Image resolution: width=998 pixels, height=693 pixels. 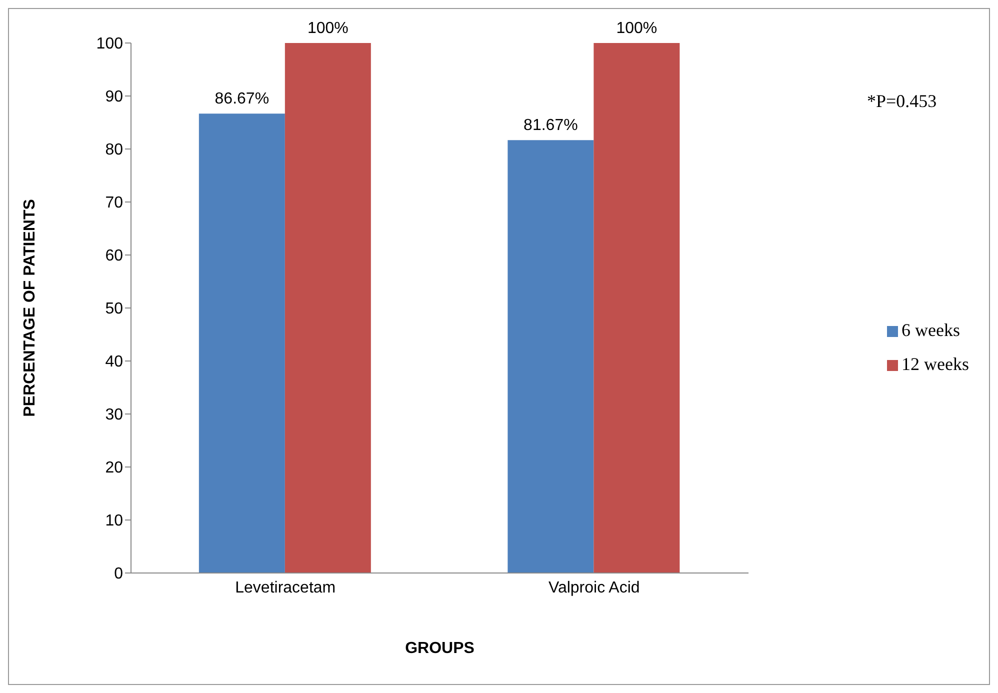 I want to click on y-tick-label: 90, so click(x=114, y=97).